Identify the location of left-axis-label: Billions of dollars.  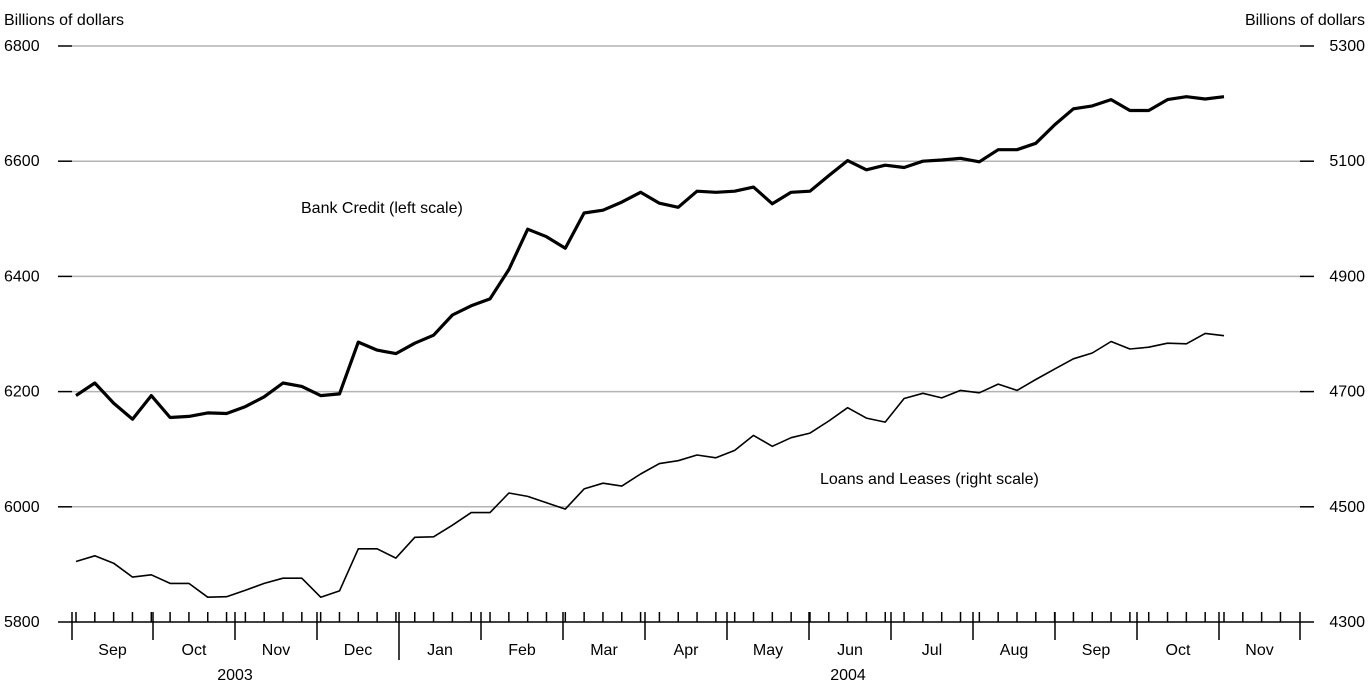
(64, 20).